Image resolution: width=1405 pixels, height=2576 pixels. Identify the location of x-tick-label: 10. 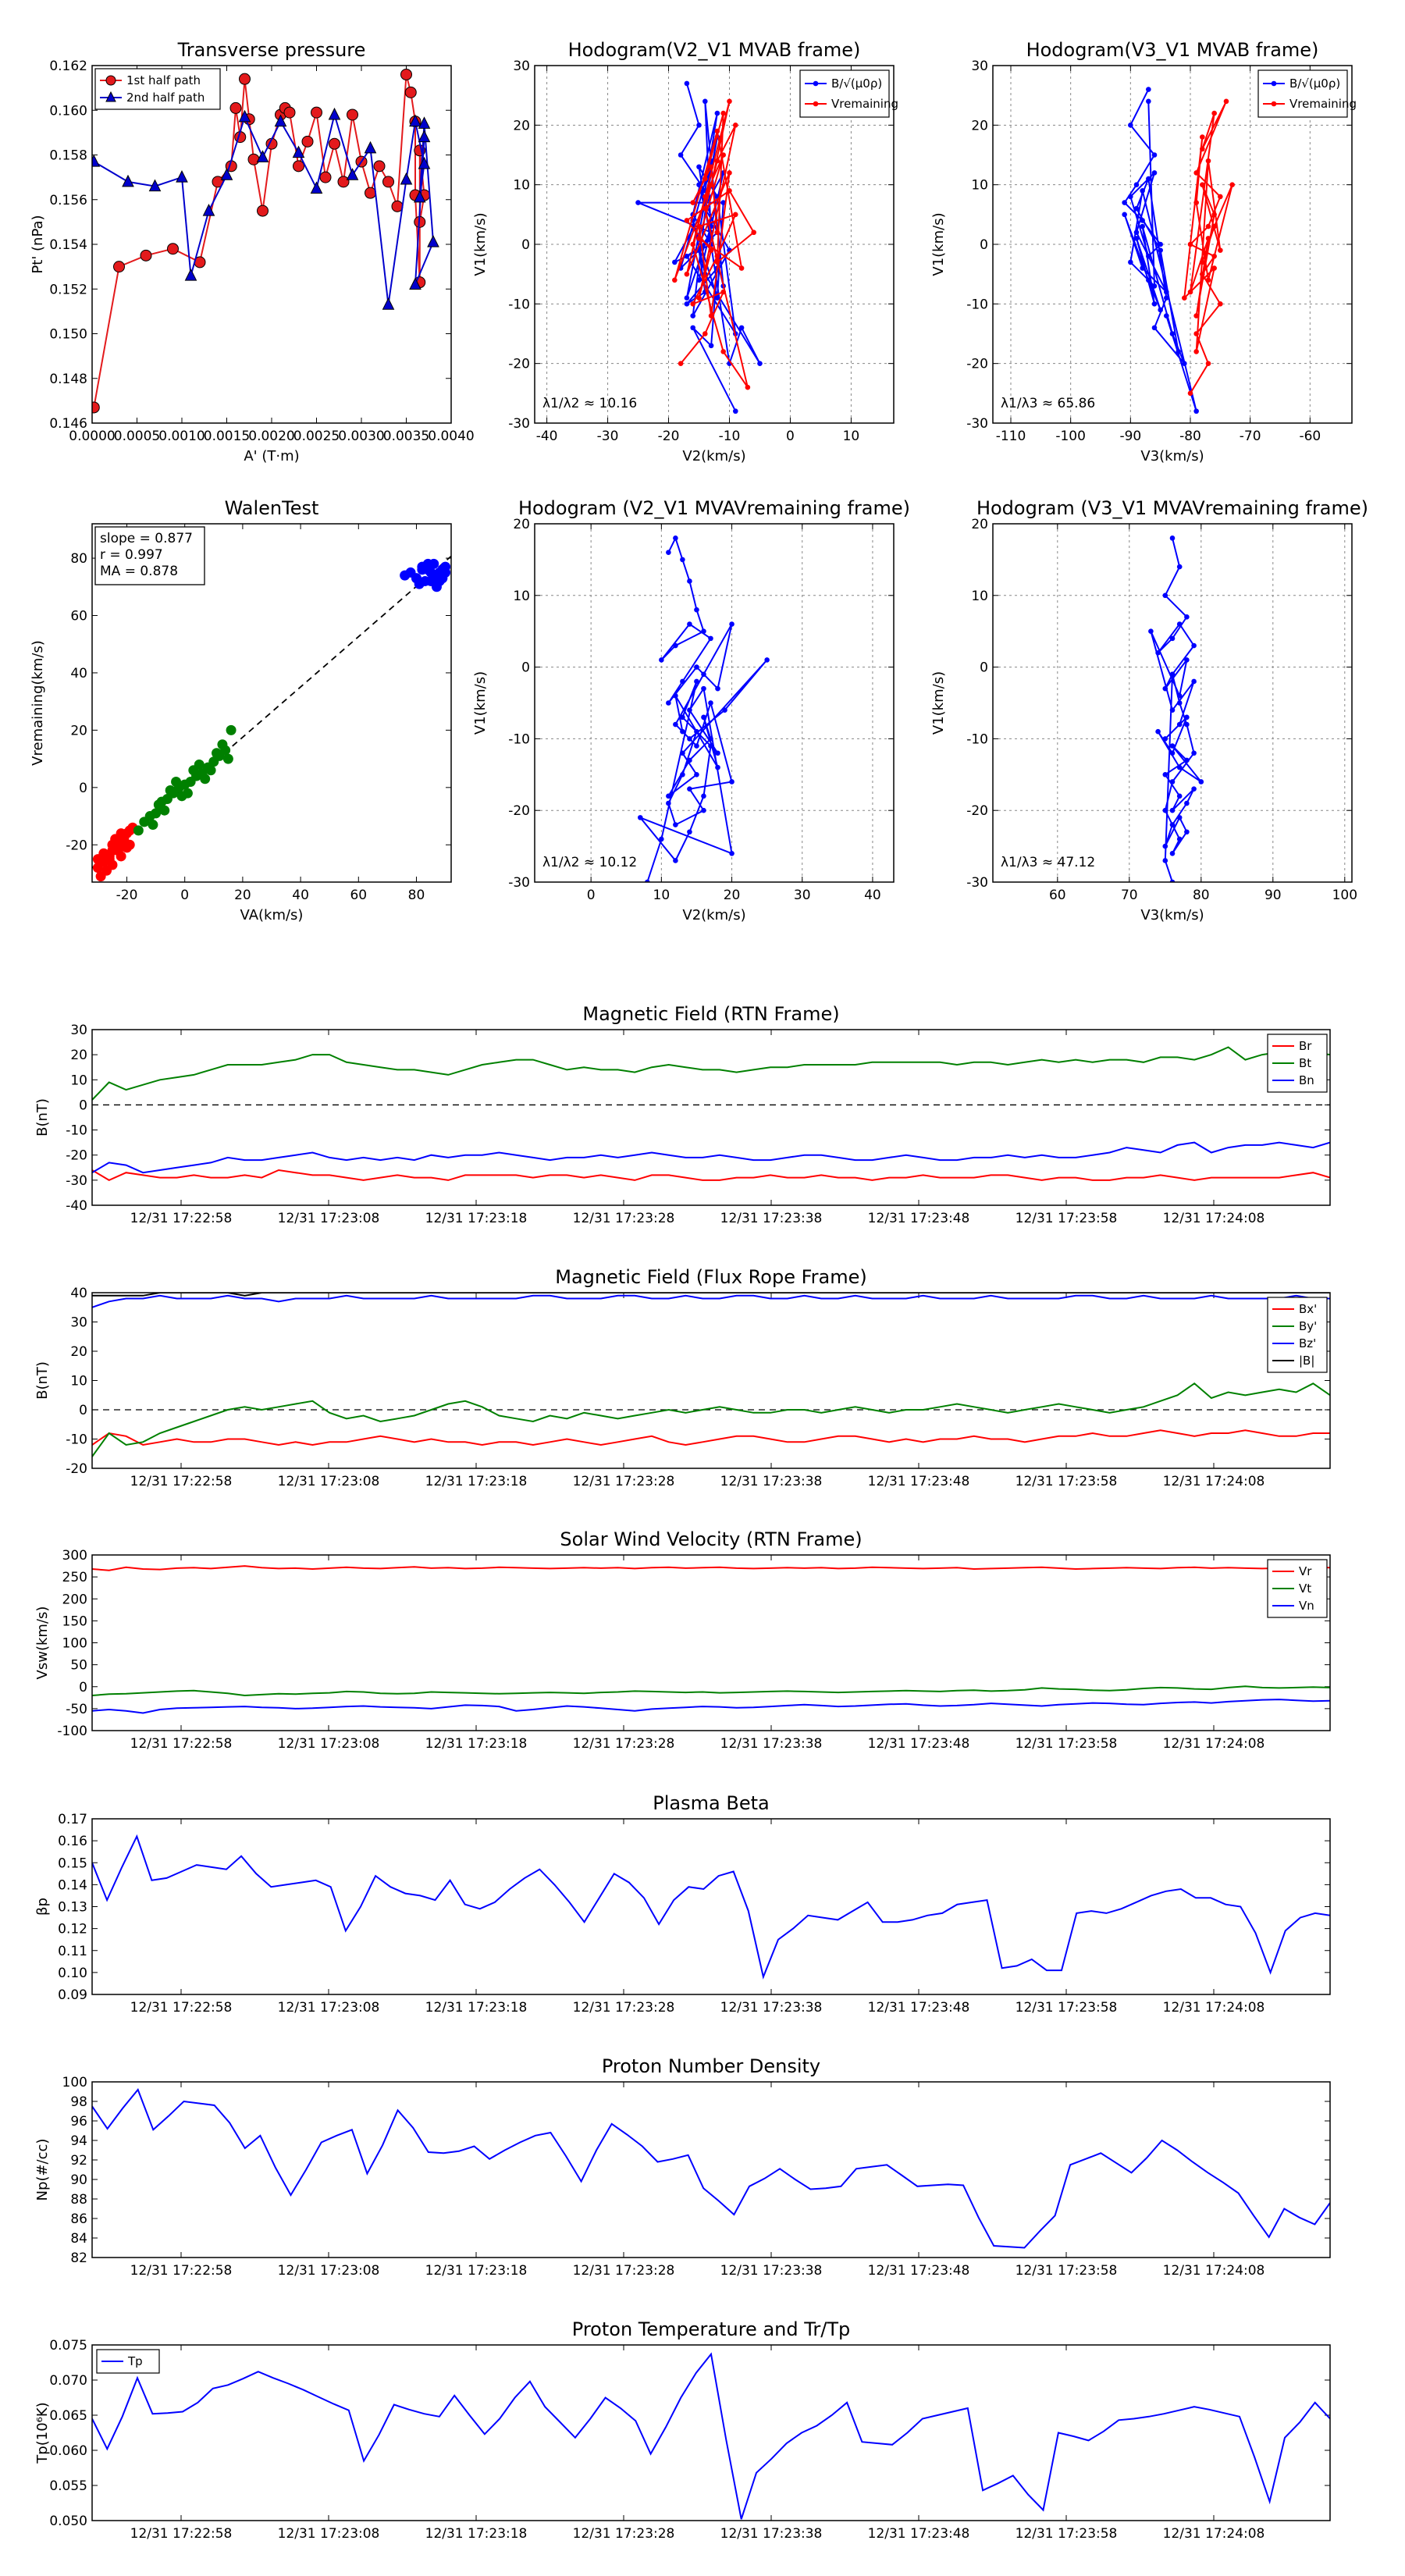
(851, 436).